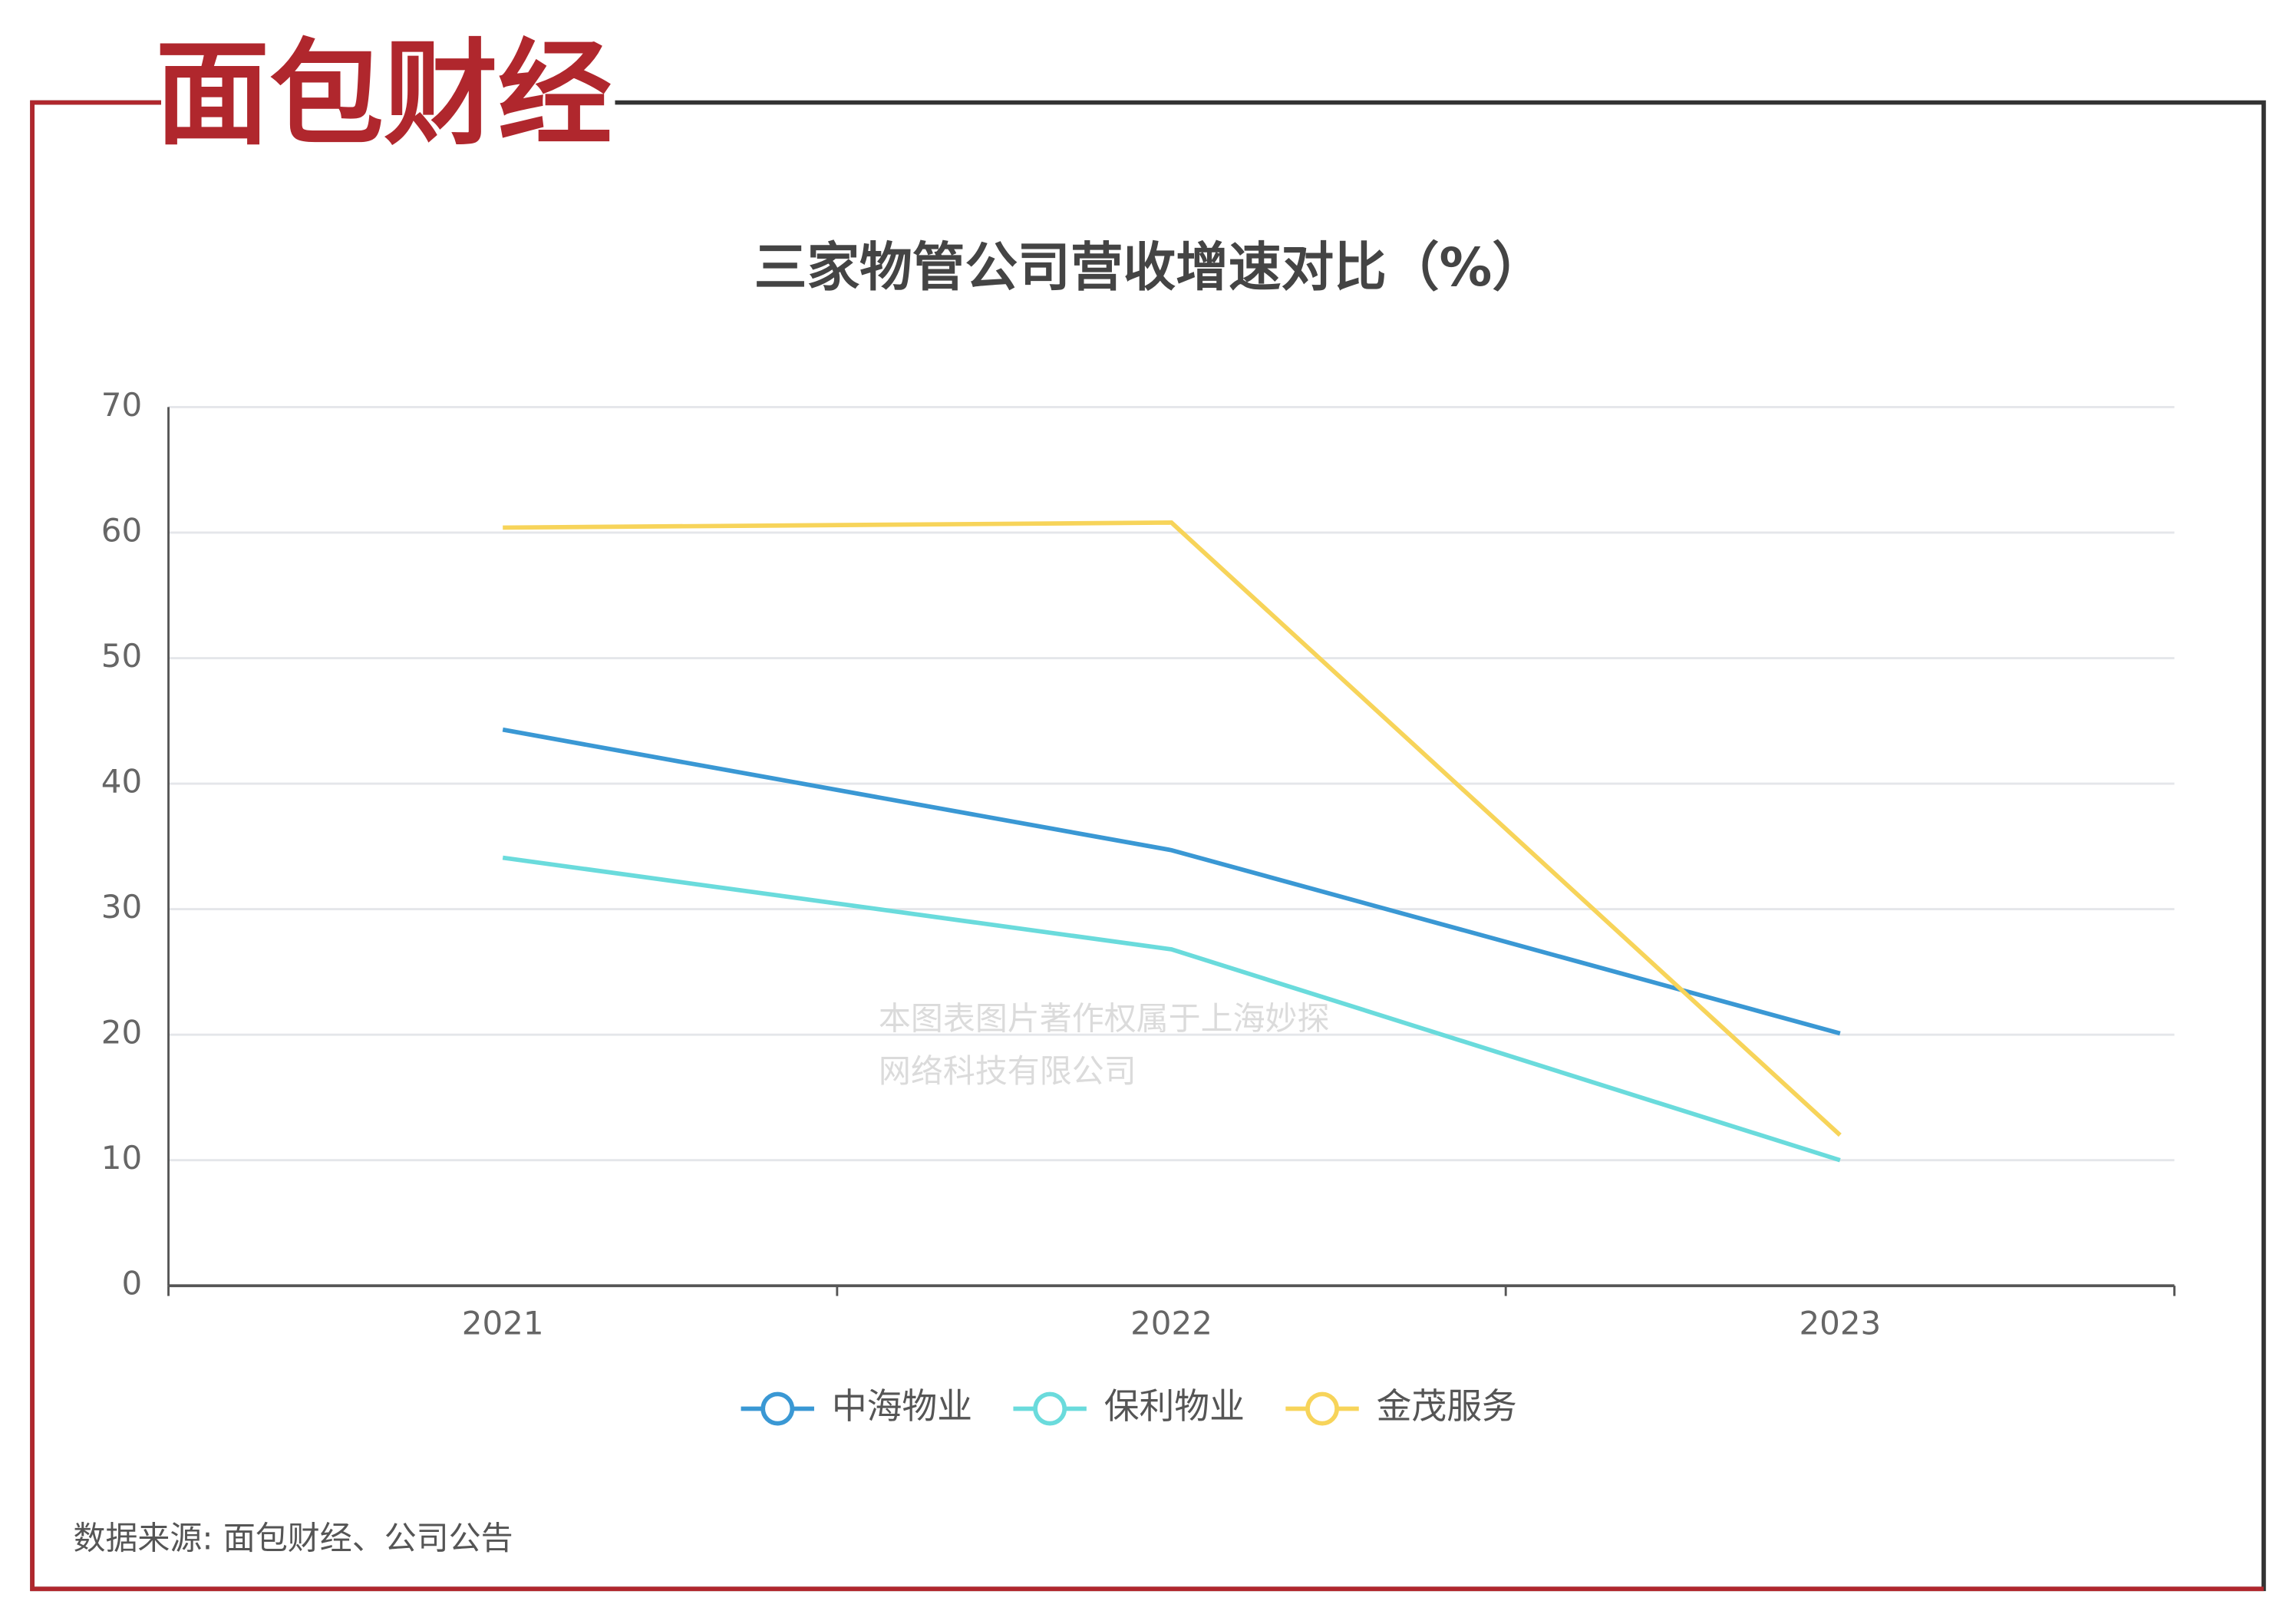 Image resolution: width=2296 pixels, height=1624 pixels. Describe the element at coordinates (383, 94) in the screenshot. I see `logo: 面包财经` at that location.